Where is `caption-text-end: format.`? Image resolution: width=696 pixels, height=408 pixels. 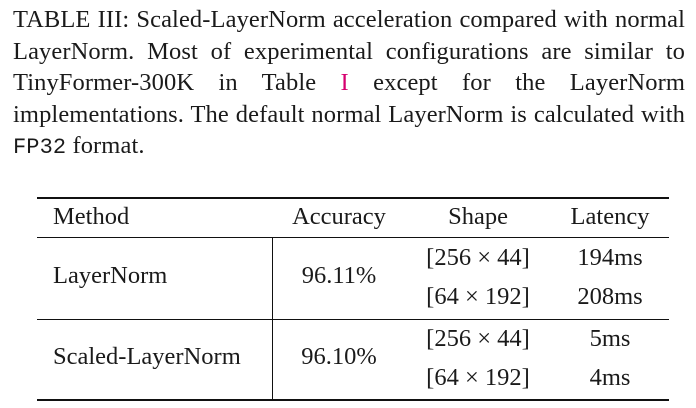
caption-text-end: format. is located at coordinates (105, 145).